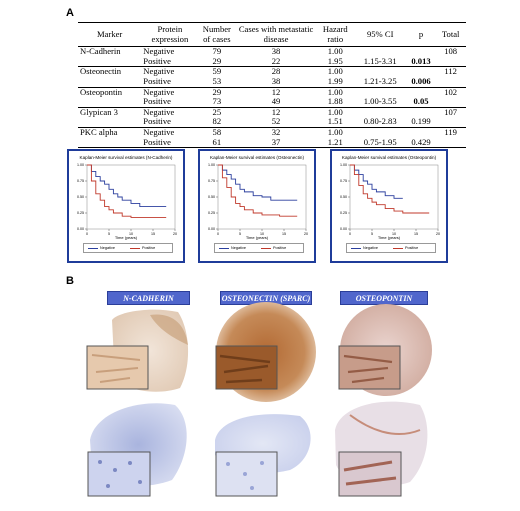  What do you see at coordinates (381, 449) in the screenshot?
I see `ihc-osteopontin-negative` at bounding box center [381, 449].